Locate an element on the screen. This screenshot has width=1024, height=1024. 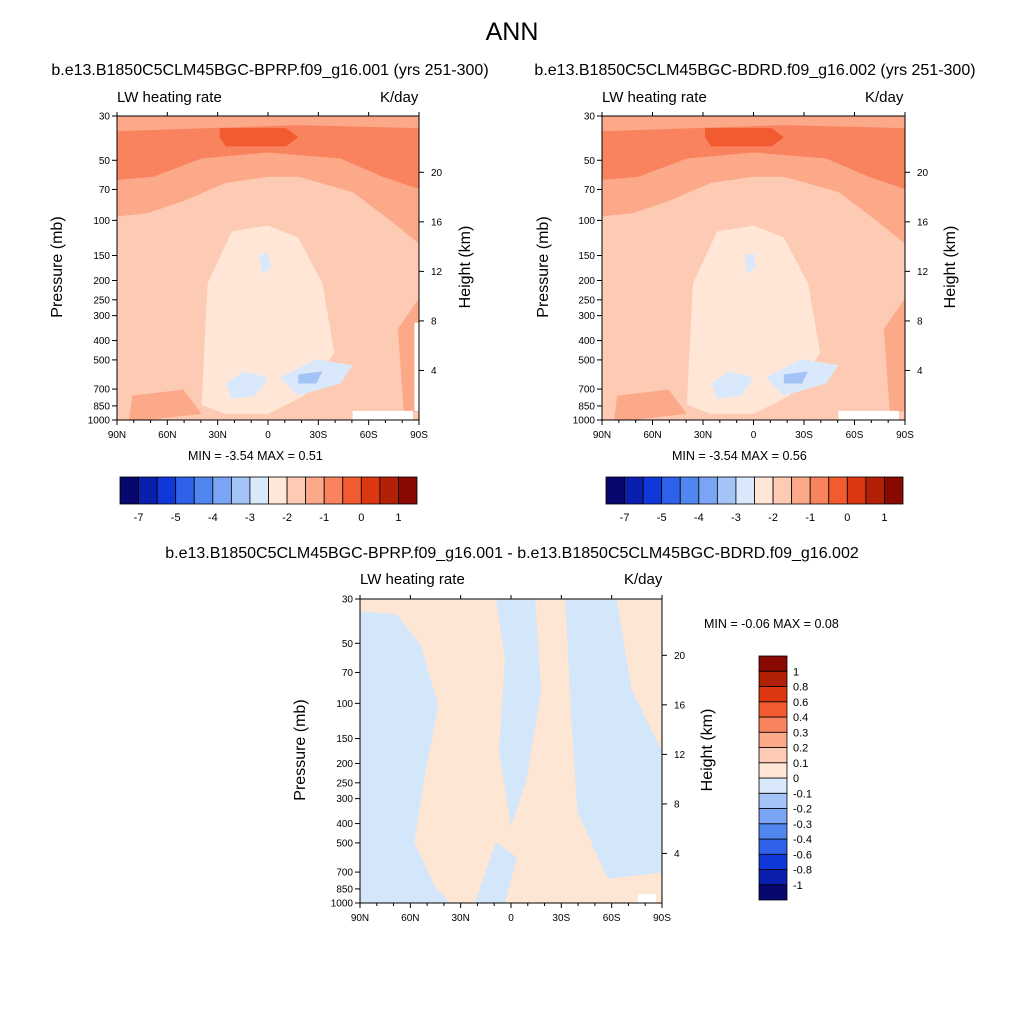
y-tick-label: 250 is located at coordinates (101, 300).